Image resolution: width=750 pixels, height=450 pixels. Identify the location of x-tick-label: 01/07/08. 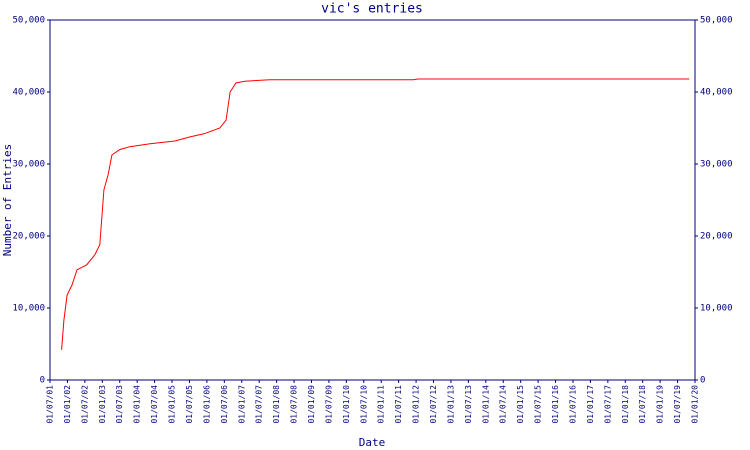
(294, 404).